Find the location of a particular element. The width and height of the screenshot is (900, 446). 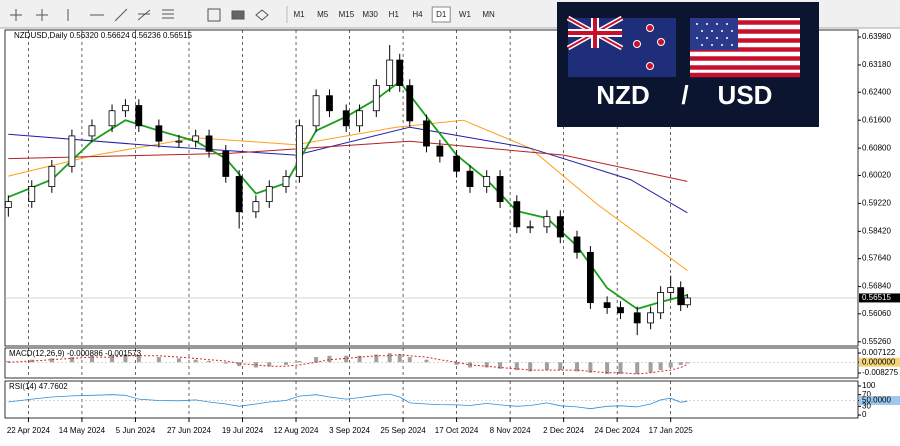

base-currency: NZD is located at coordinates (622, 95).